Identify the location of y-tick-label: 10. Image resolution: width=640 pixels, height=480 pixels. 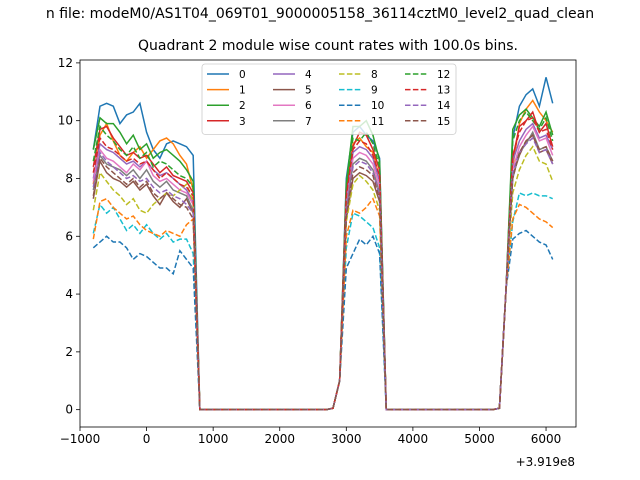
(65, 121).